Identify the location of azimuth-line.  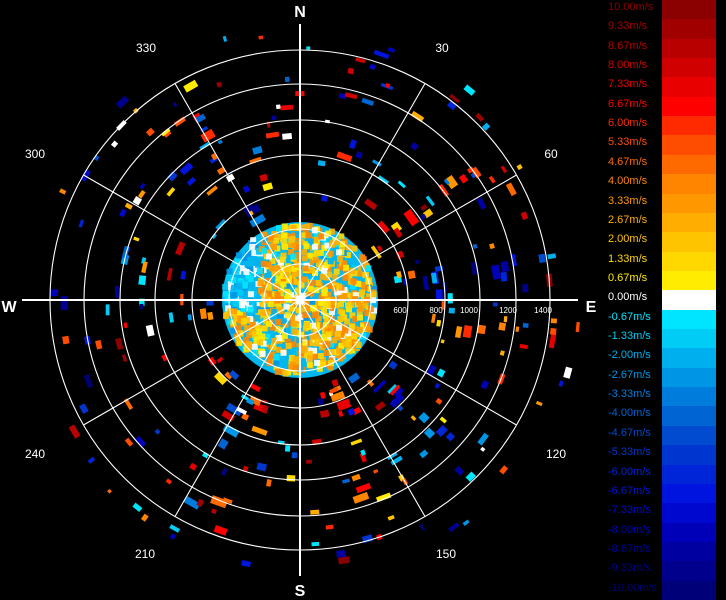
(237, 192).